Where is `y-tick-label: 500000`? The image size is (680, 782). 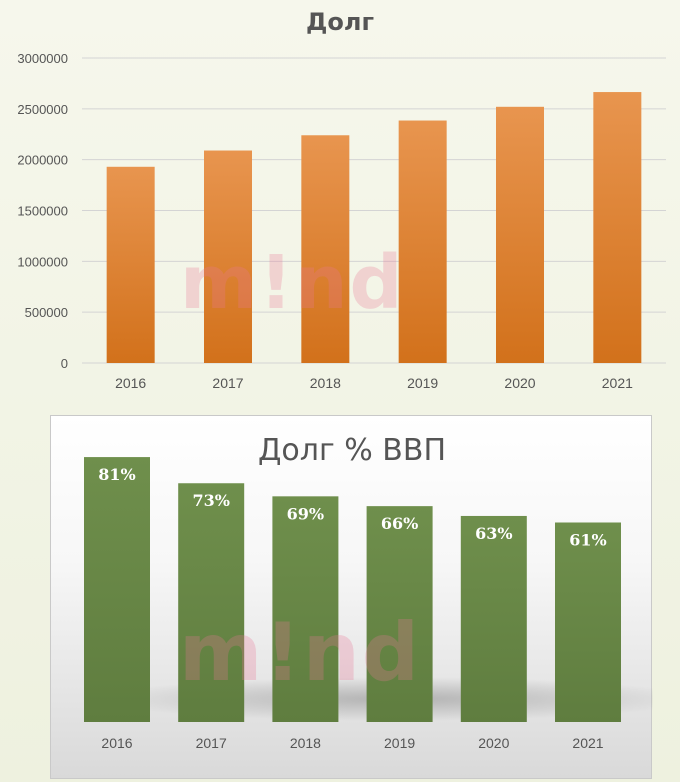
y-tick-label: 500000 is located at coordinates (46, 312).